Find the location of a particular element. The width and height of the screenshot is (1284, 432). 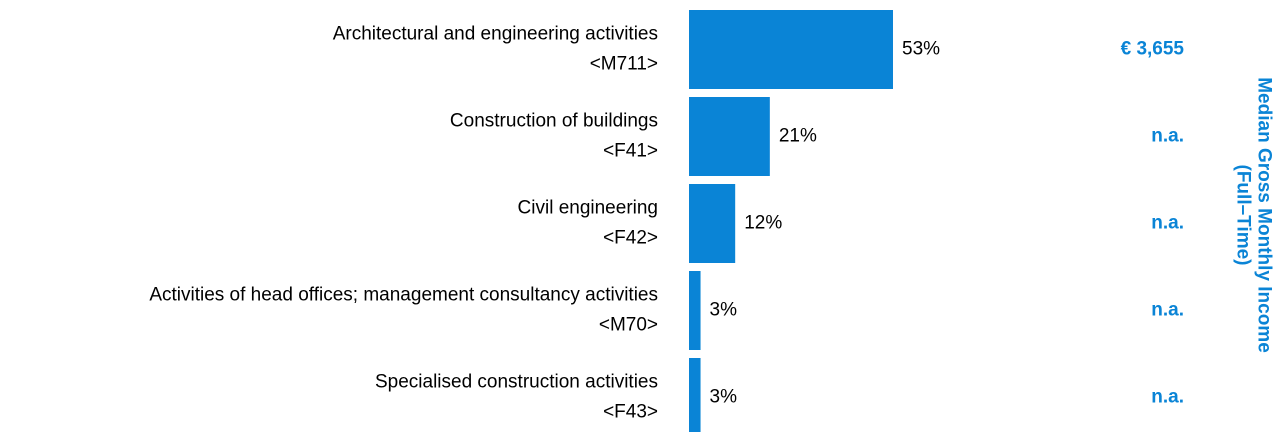

category-code: <F42> is located at coordinates (630, 238).